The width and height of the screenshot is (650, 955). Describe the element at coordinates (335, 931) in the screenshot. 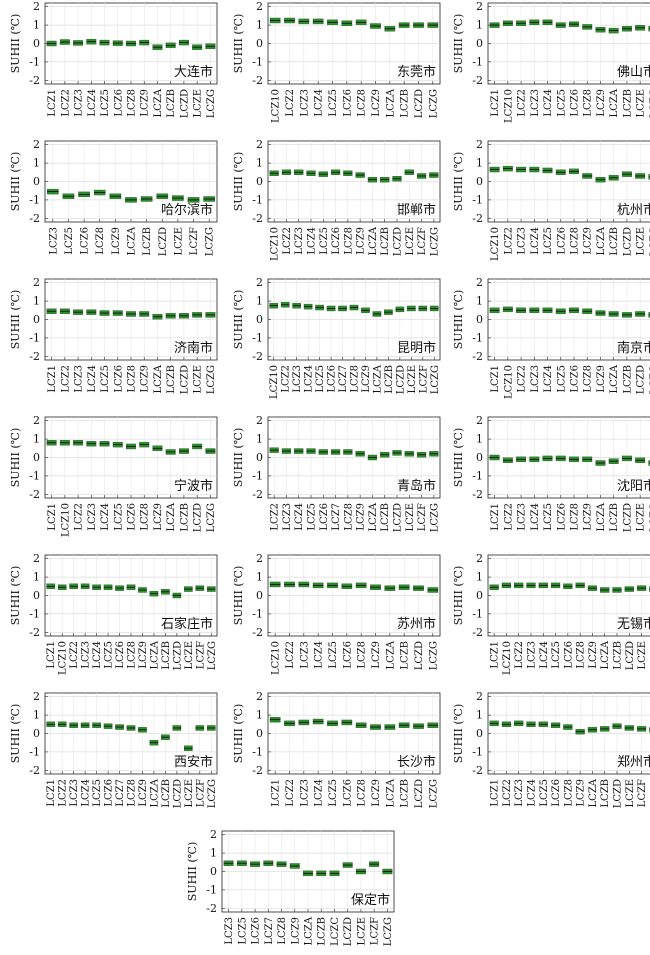

I see `x-tick-label: LCZC` at that location.